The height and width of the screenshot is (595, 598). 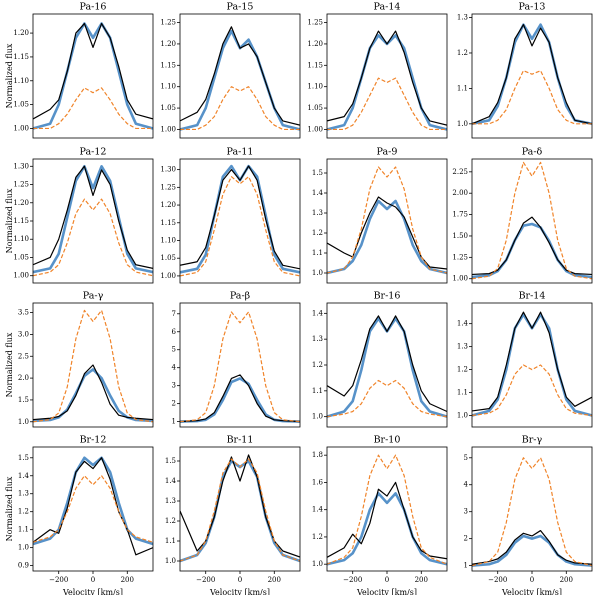 What do you see at coordinates (387, 440) in the screenshot?
I see `panel-title: Br-10` at bounding box center [387, 440].